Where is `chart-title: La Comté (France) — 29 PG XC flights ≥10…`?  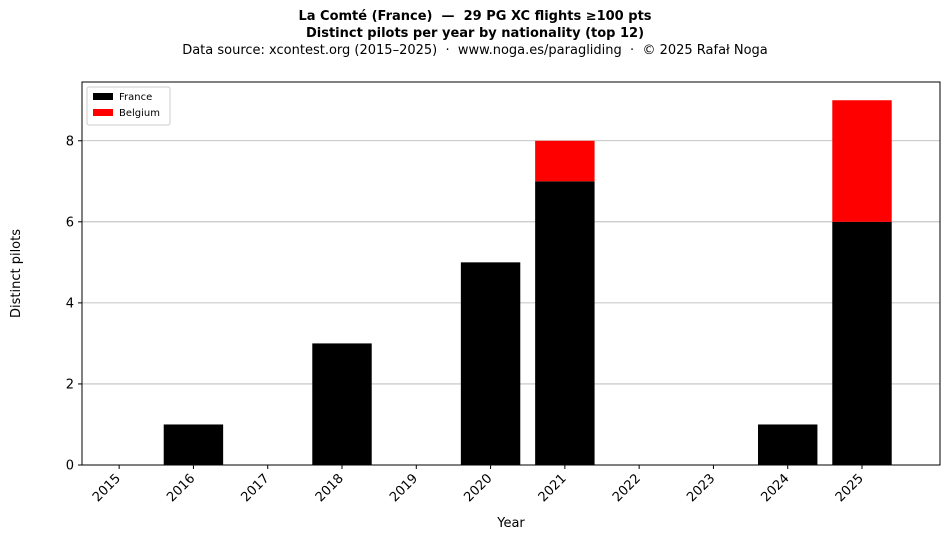 chart-title: La Comté (France) — 29 PG XC flights ≥10… is located at coordinates (475, 16).